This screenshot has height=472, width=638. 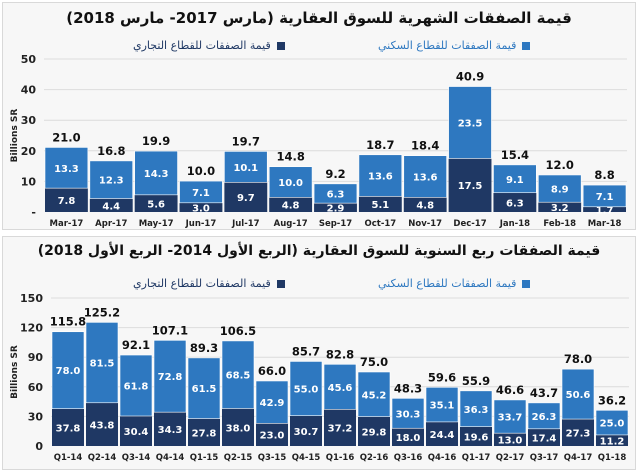 I want to click on x-tick-label: Q1-17, so click(x=476, y=458).